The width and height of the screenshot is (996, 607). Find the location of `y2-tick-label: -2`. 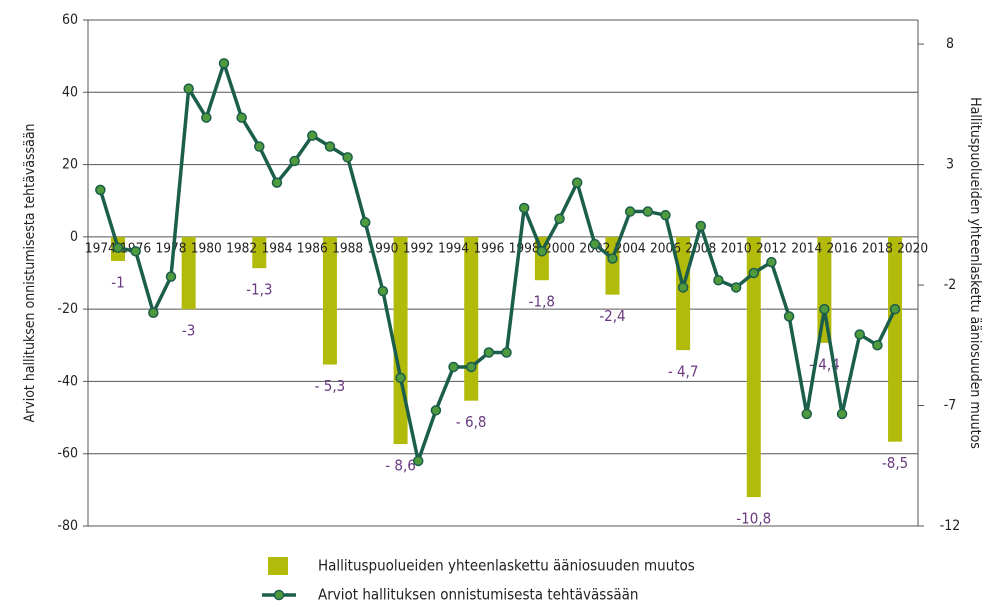

y2-tick-label: -2 is located at coordinates (950, 285).